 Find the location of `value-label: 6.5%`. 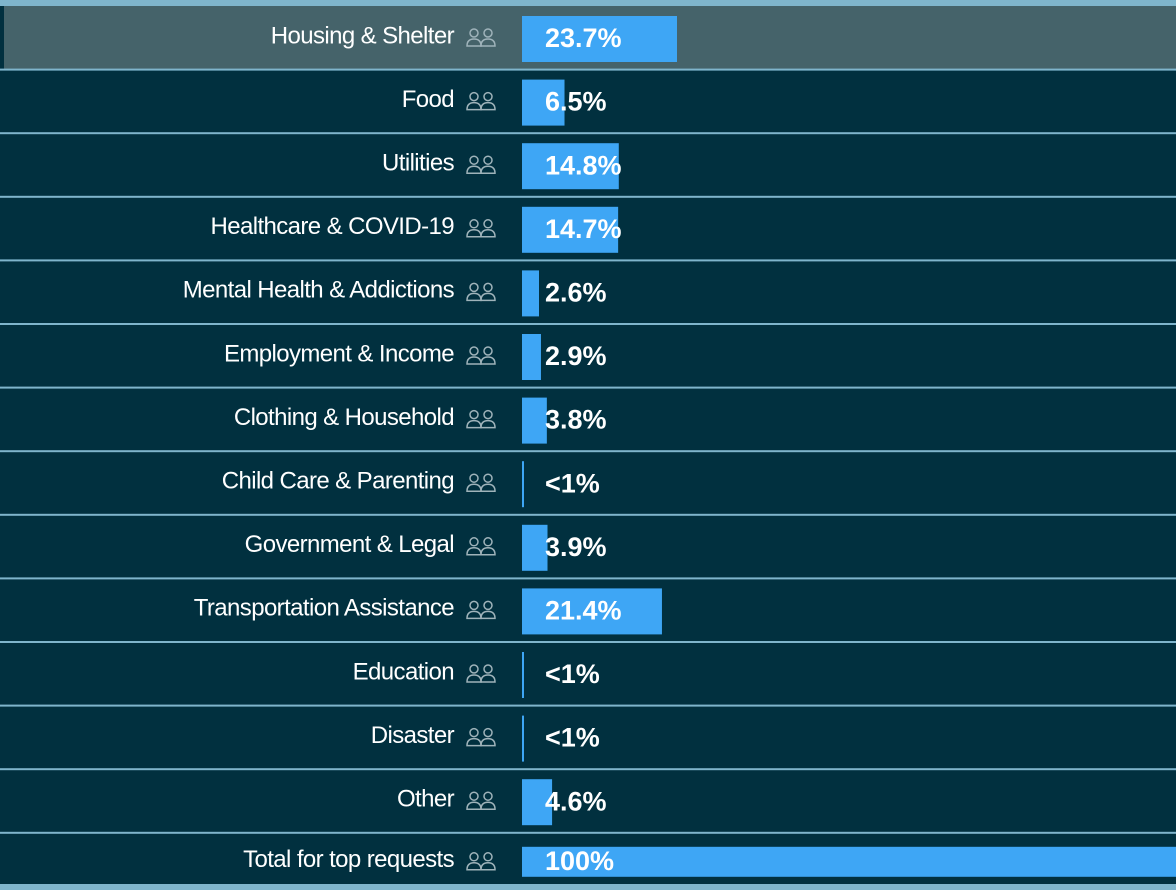

value-label: 6.5% is located at coordinates (576, 102).